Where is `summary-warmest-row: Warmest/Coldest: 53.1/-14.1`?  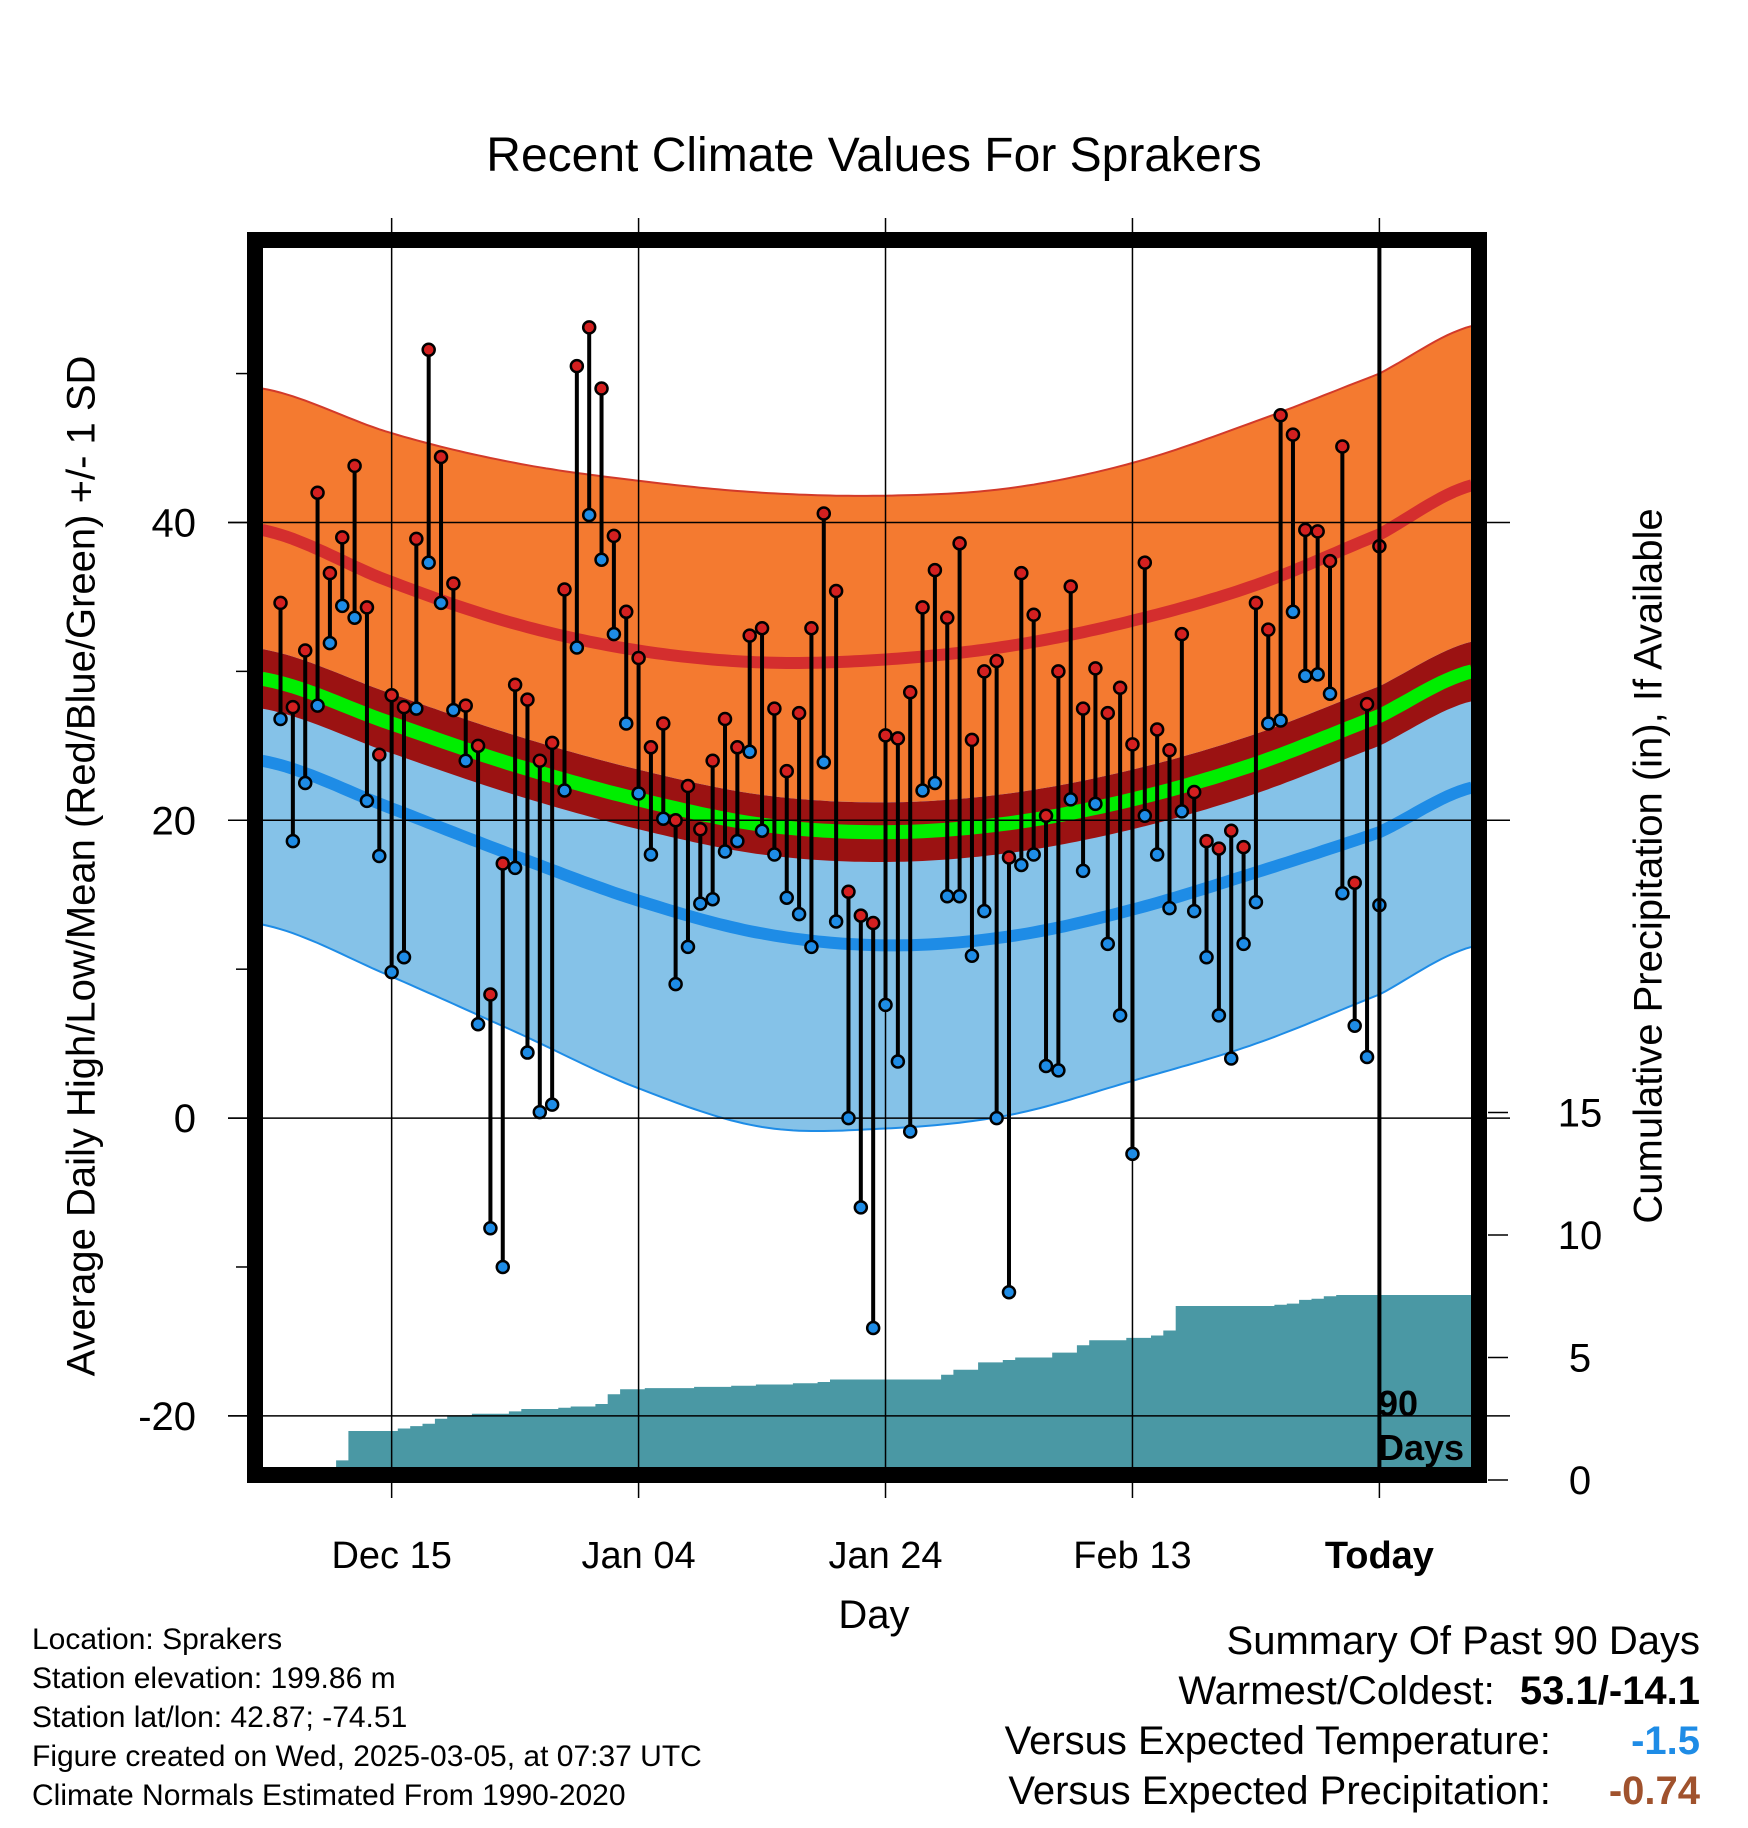
summary-warmest-row: Warmest/Coldest: 53.1/-14.1 is located at coordinates (1352, 1691).